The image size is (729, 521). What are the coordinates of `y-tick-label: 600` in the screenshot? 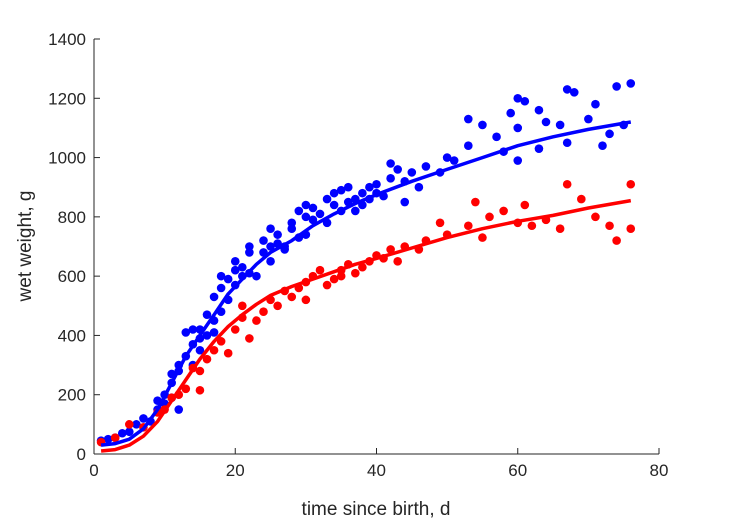 It's located at (72, 276).